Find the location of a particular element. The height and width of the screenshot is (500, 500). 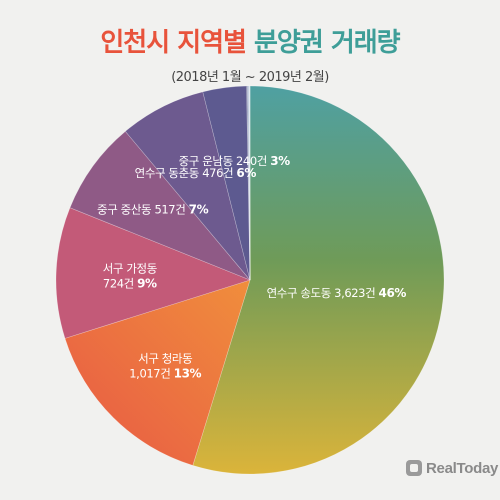

chart-title: 인천시 지역별 분양권 거래량 is located at coordinates (250, 40).